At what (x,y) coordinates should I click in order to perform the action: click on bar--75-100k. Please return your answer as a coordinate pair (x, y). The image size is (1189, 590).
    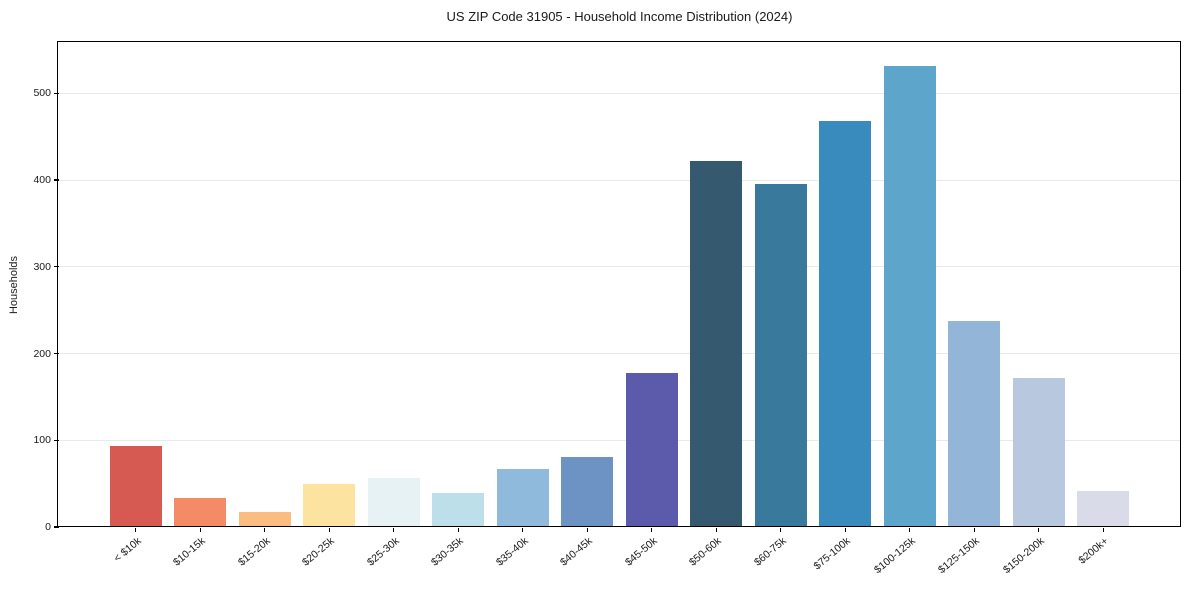
    Looking at the image, I should click on (845, 324).